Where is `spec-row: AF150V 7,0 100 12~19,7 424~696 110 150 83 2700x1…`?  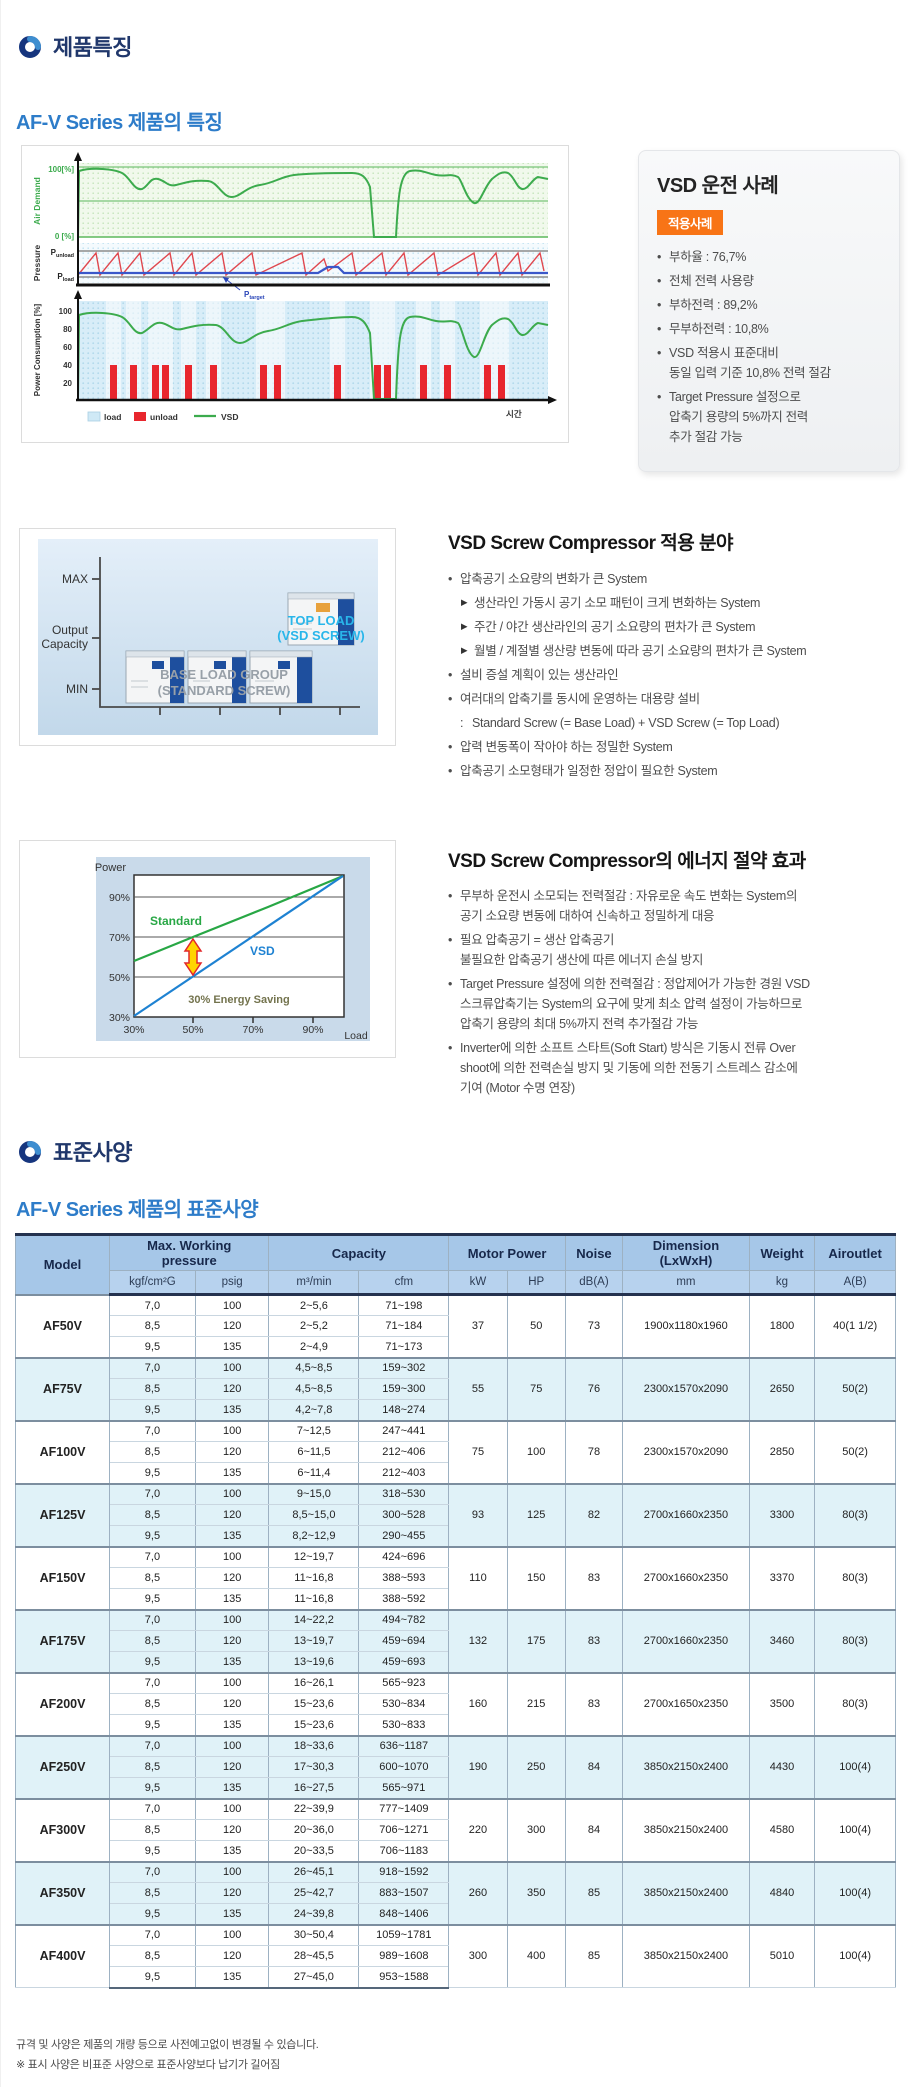 spec-row: AF150V 7,0 100 12~19,7 424~696 110 150 83 2700x1… is located at coordinates (455, 1577).